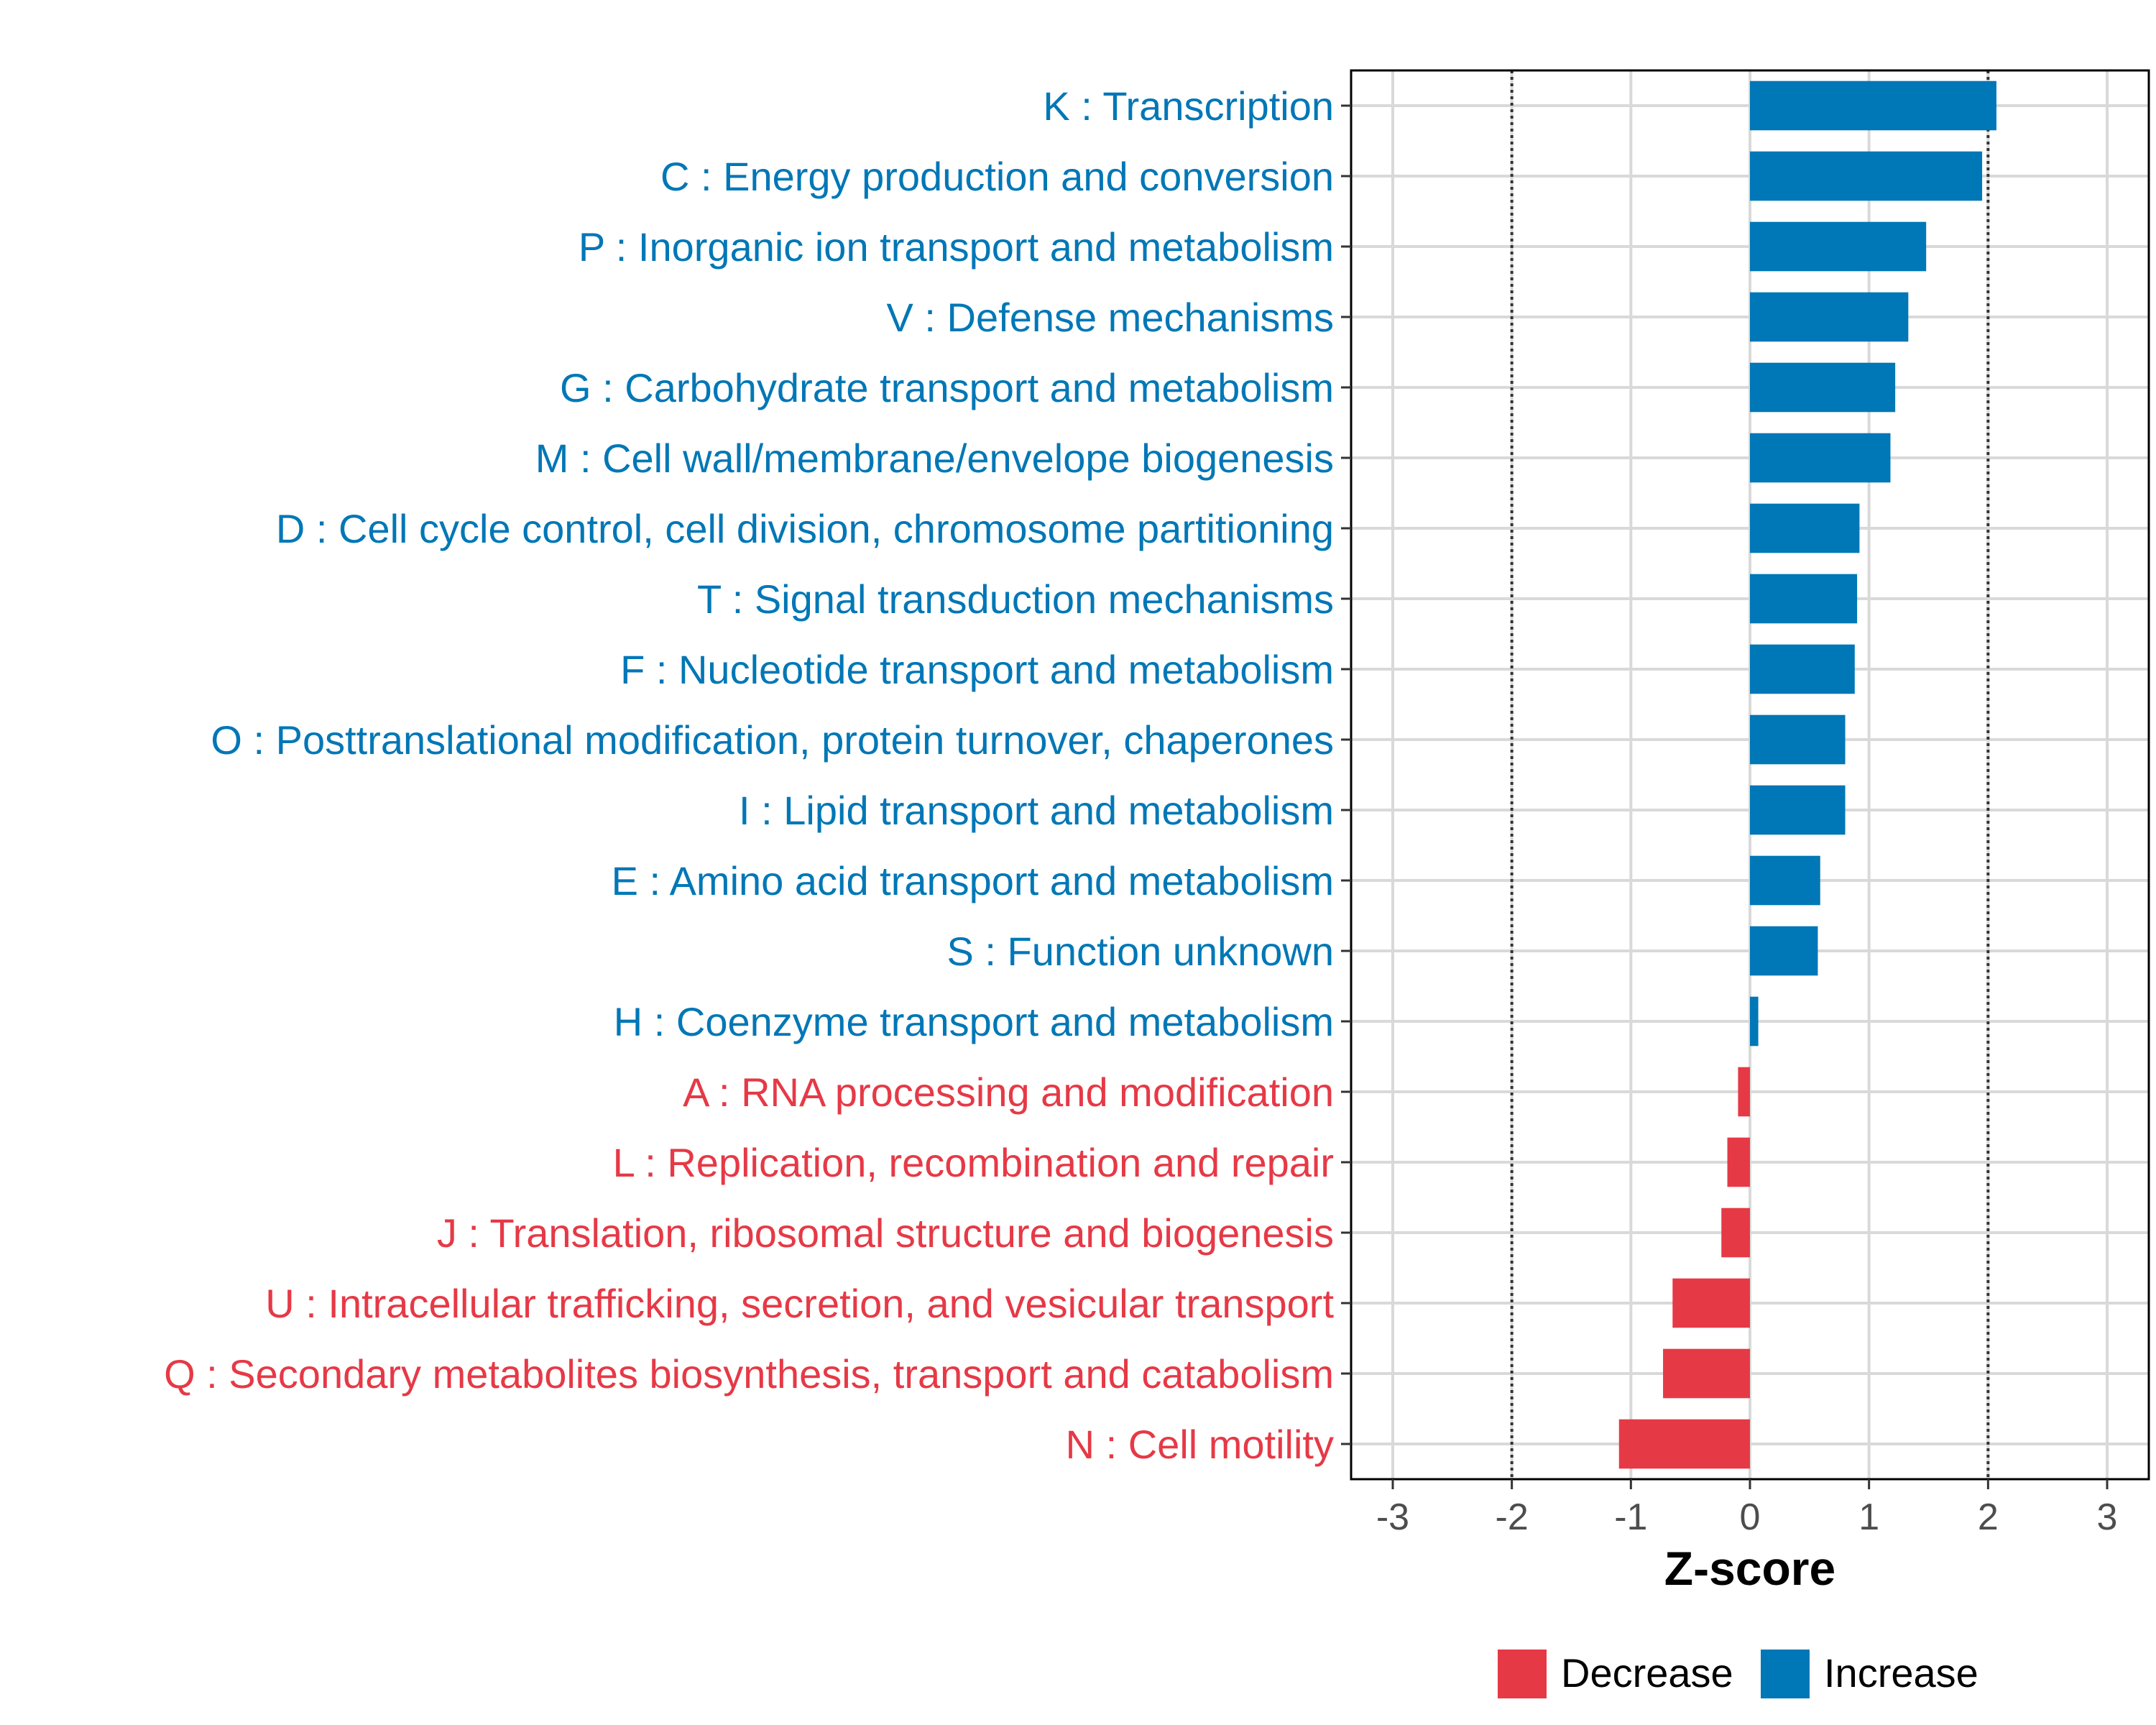 The width and height of the screenshot is (2156, 1725). Describe the element at coordinates (973, 880) in the screenshot. I see `category-label: E : Amino acid transport and metabolism` at that location.